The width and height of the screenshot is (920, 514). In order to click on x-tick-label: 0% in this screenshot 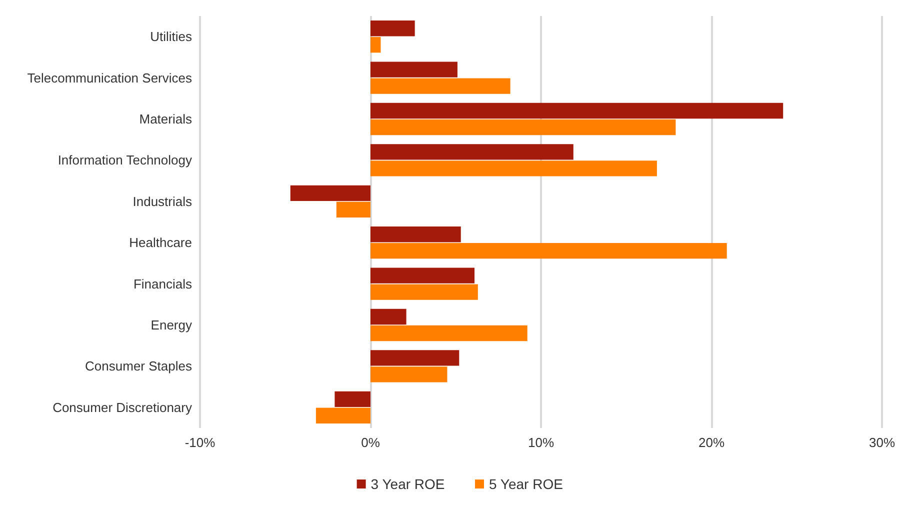, I will do `click(370, 442)`.